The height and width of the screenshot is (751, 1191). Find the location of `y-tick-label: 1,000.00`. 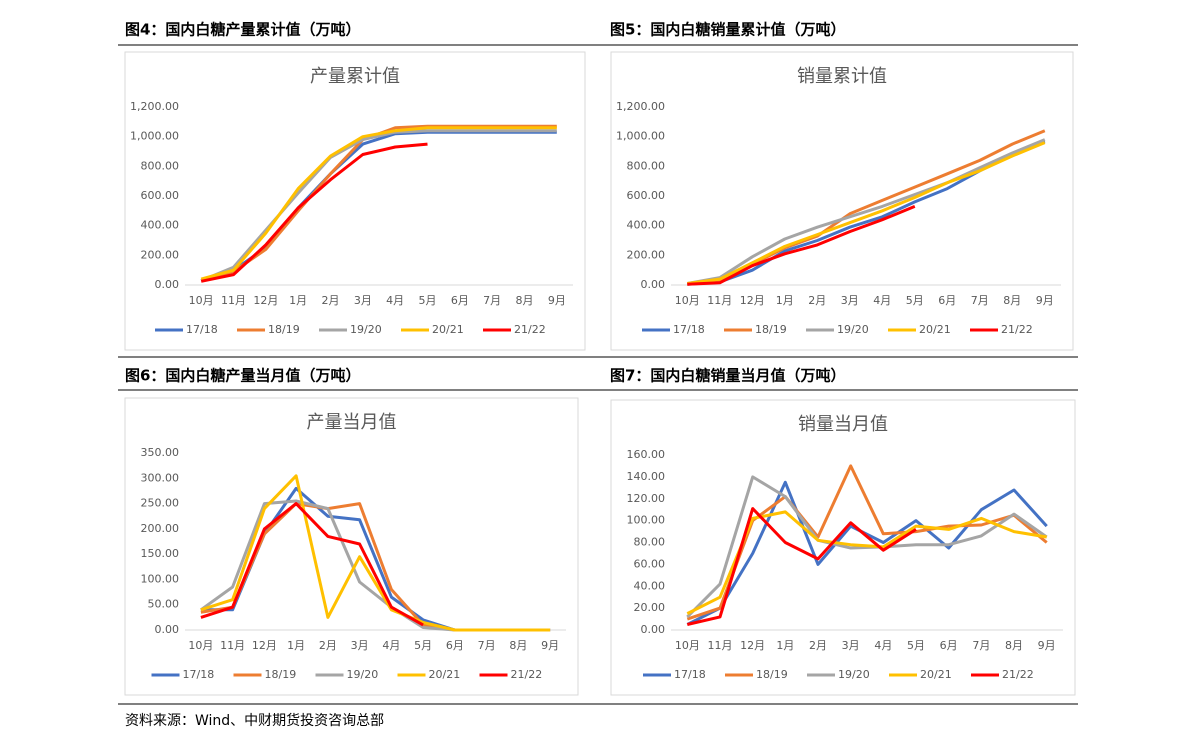

y-tick-label: 1,000.00 is located at coordinates (154, 136).